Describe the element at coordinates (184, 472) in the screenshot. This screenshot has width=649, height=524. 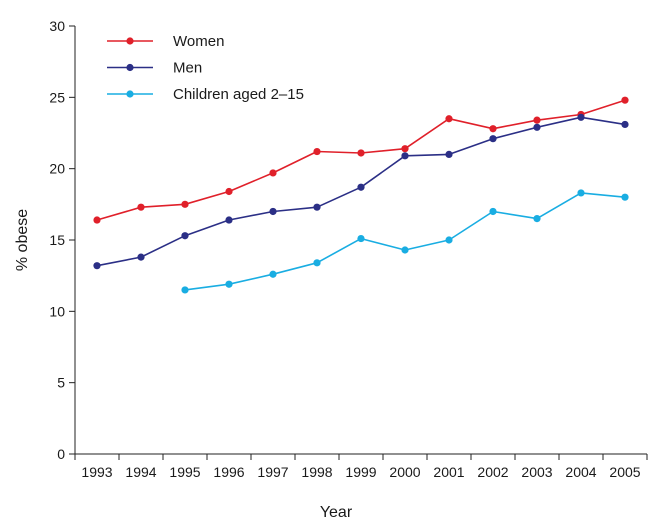
I see `x-tick-label: 1995` at that location.